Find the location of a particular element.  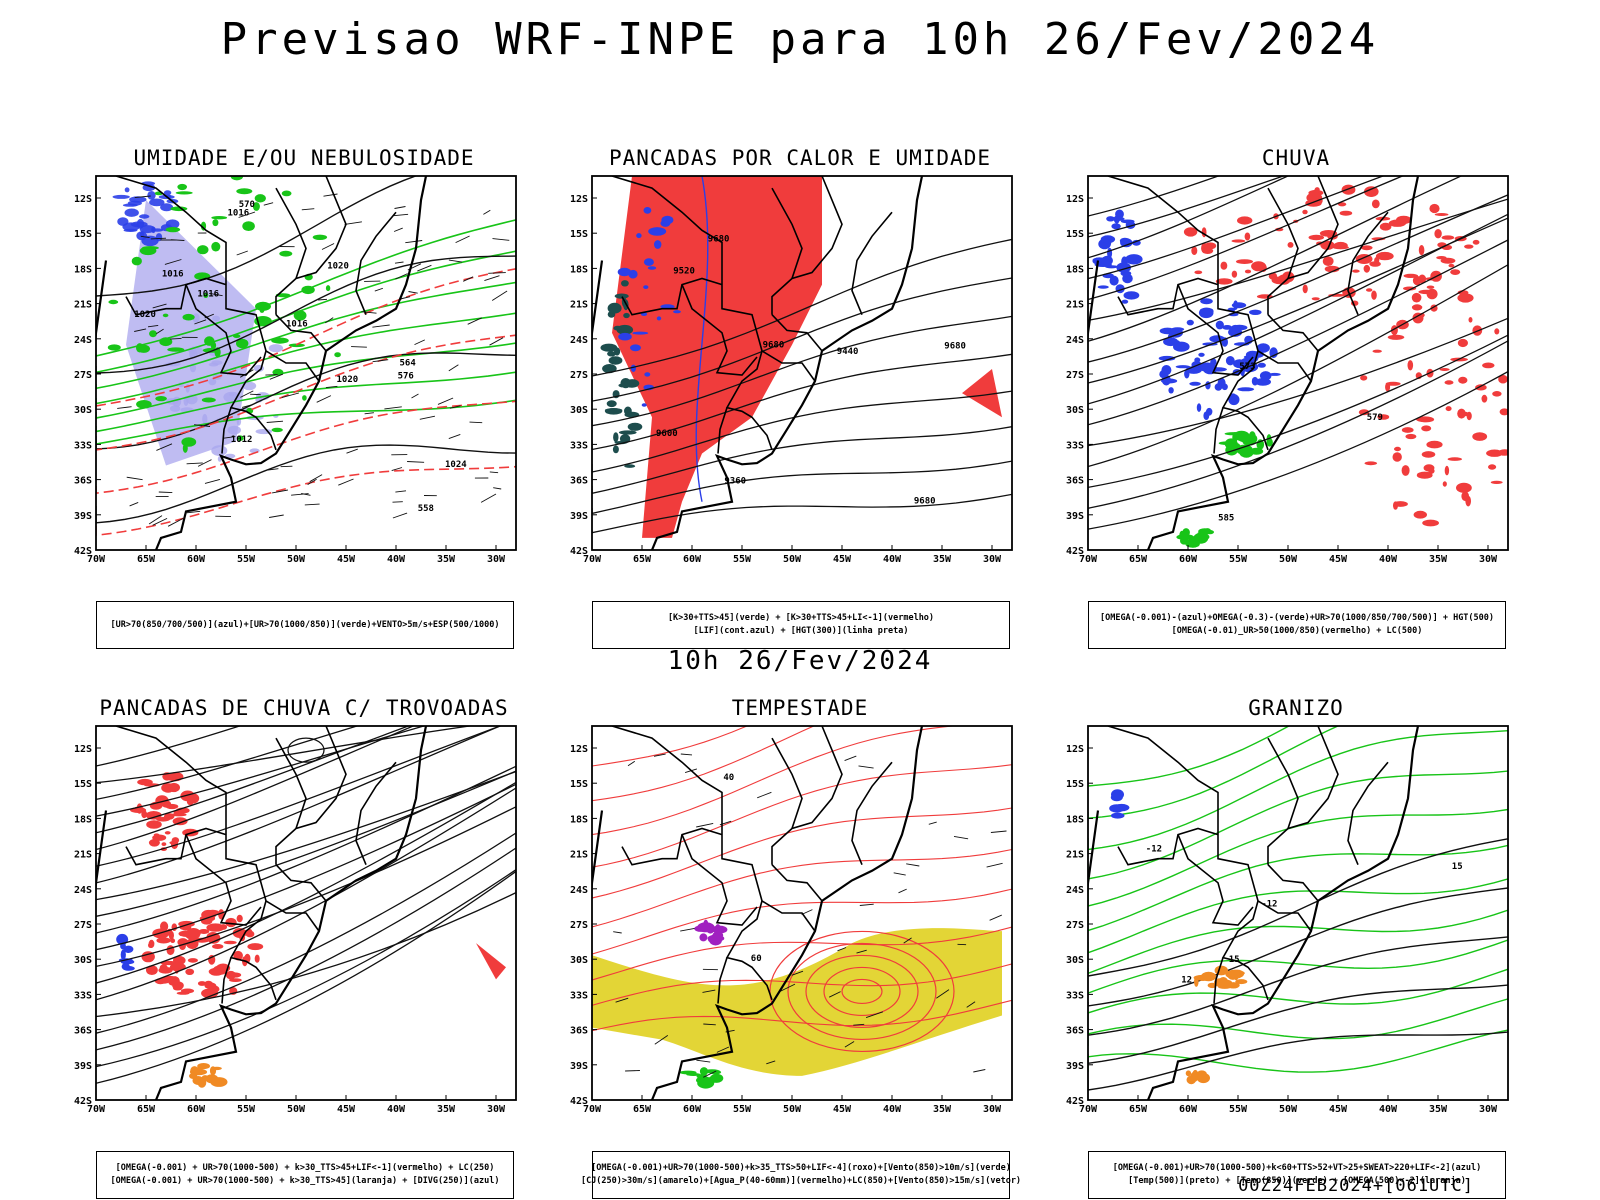

contour-label: 570 is located at coordinates (247, 205).